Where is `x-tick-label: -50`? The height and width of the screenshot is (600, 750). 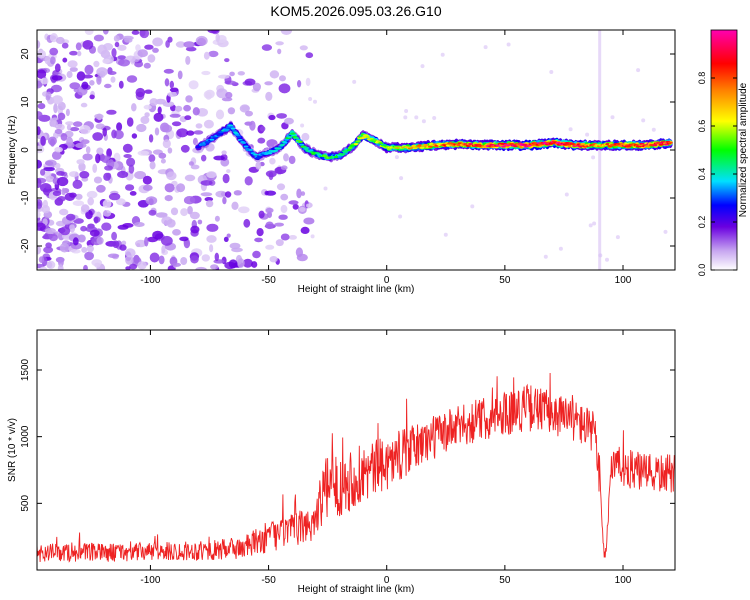
x-tick-label: -50 is located at coordinates (268, 280).